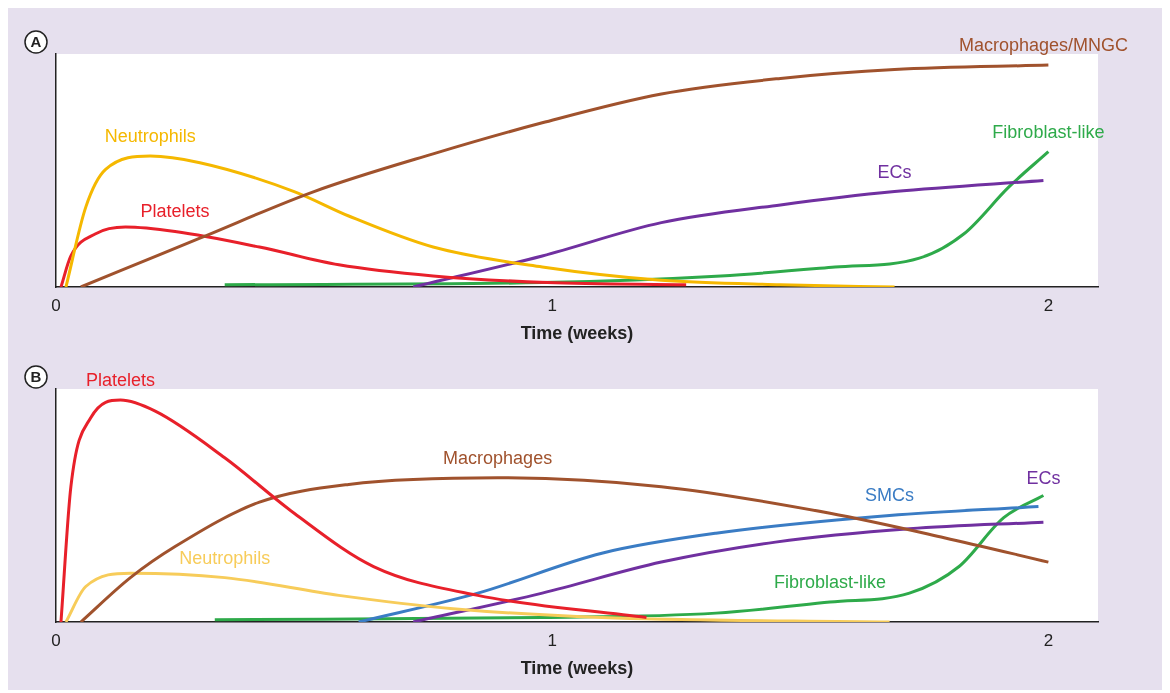 This screenshot has width=1170, height=693. Describe the element at coordinates (890, 495) in the screenshot. I see `series-label: SMCs` at that location.